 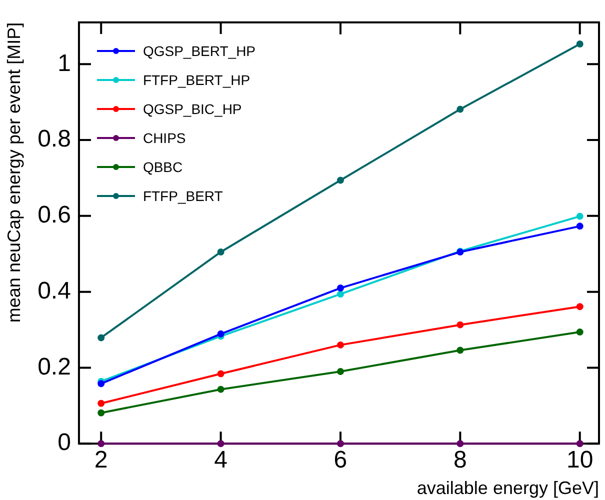 What do you see at coordinates (580, 460) in the screenshot?
I see `x-tick-label: 10` at bounding box center [580, 460].